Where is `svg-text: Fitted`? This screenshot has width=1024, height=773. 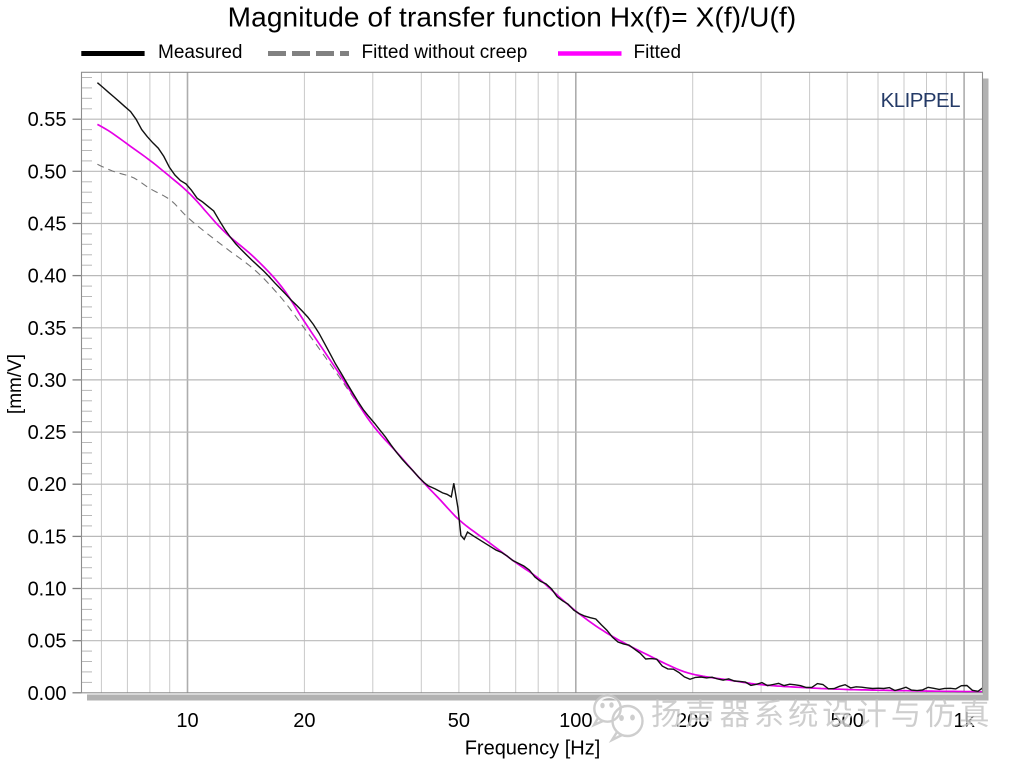 svg-text: Fitted is located at coordinates (658, 52).